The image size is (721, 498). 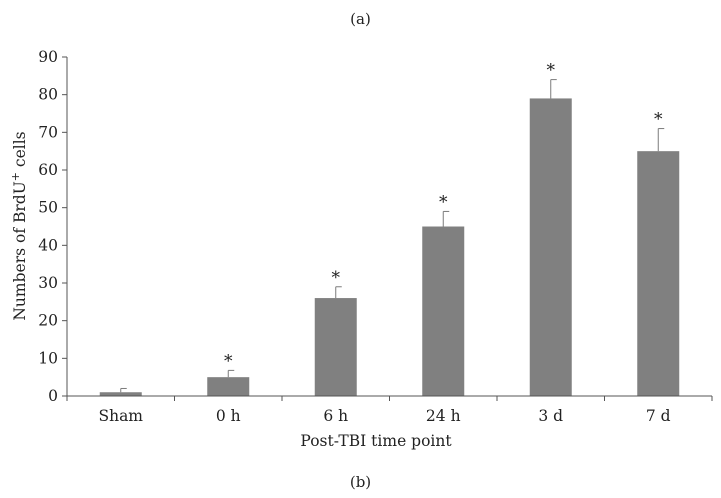 I want to click on y-axis: 0 10 20 30 40 50 60 70 80 90, so click(x=53, y=226).